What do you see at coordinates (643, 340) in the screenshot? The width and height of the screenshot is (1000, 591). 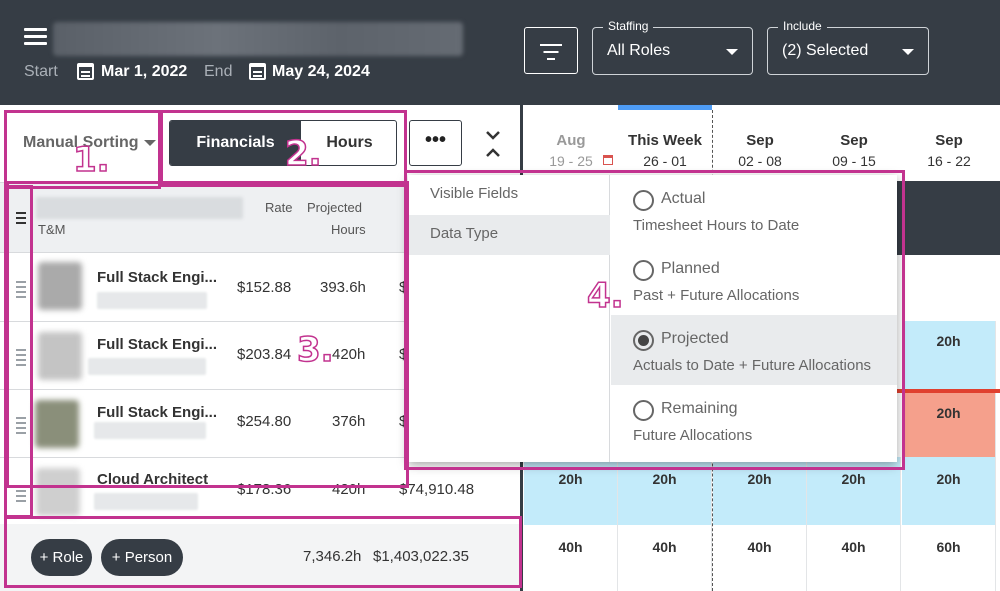 I see `radio-selected-icon` at bounding box center [643, 340].